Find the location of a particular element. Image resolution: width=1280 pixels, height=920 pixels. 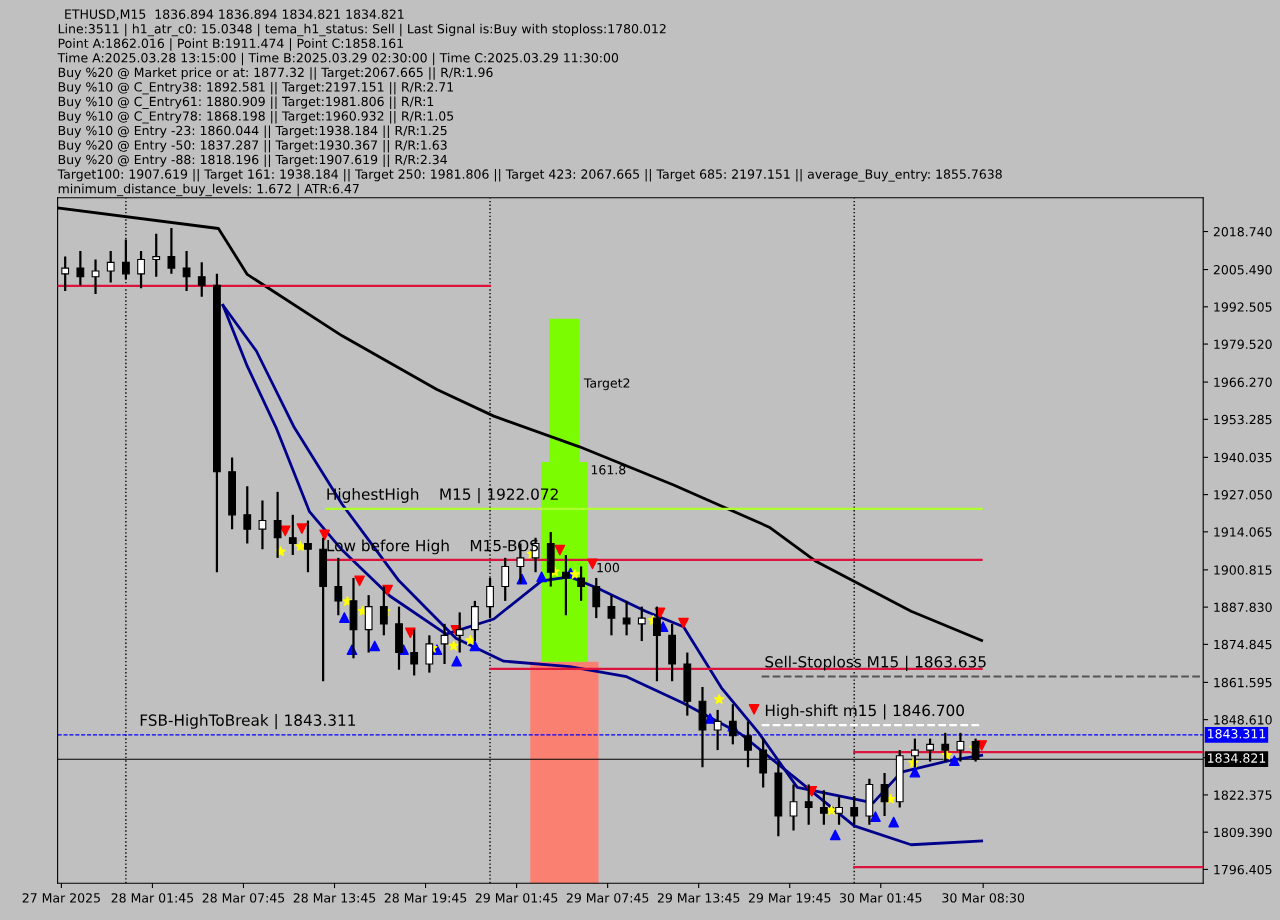

x-tick-label: 30 Mar 08:30 is located at coordinates (983, 898).